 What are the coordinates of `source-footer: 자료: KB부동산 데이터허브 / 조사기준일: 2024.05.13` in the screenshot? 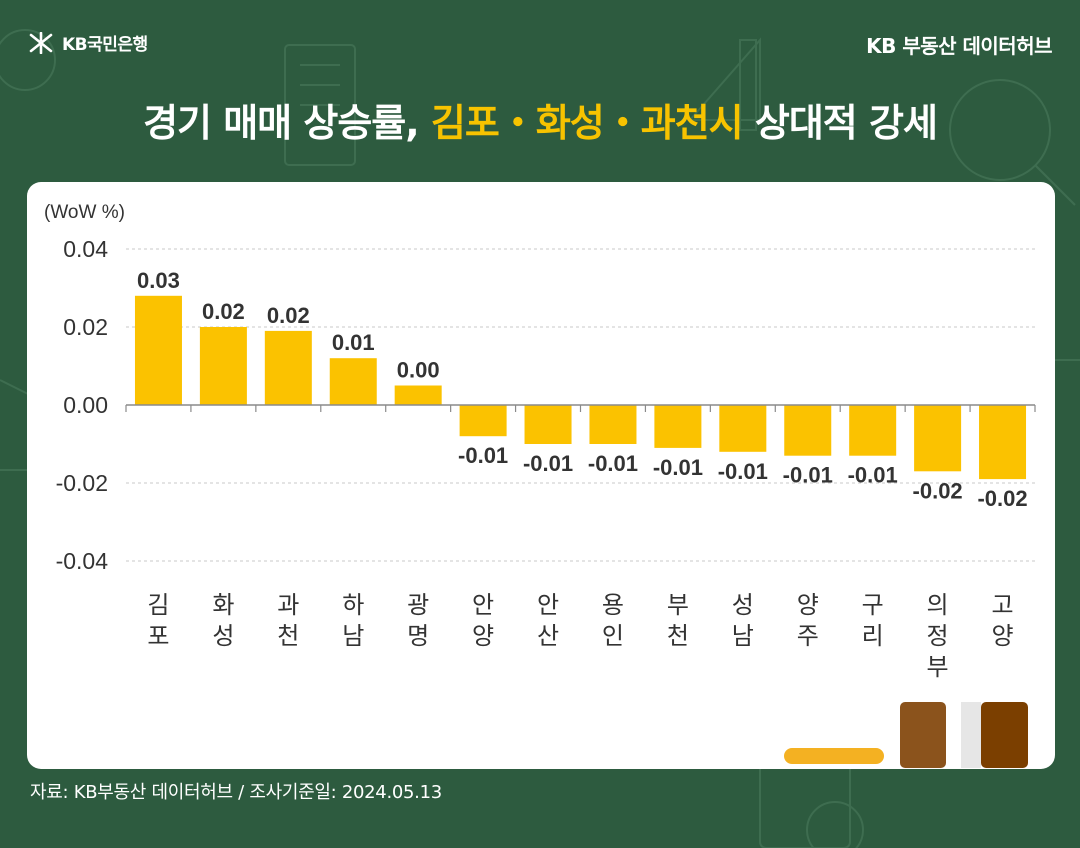 It's located at (236, 792).